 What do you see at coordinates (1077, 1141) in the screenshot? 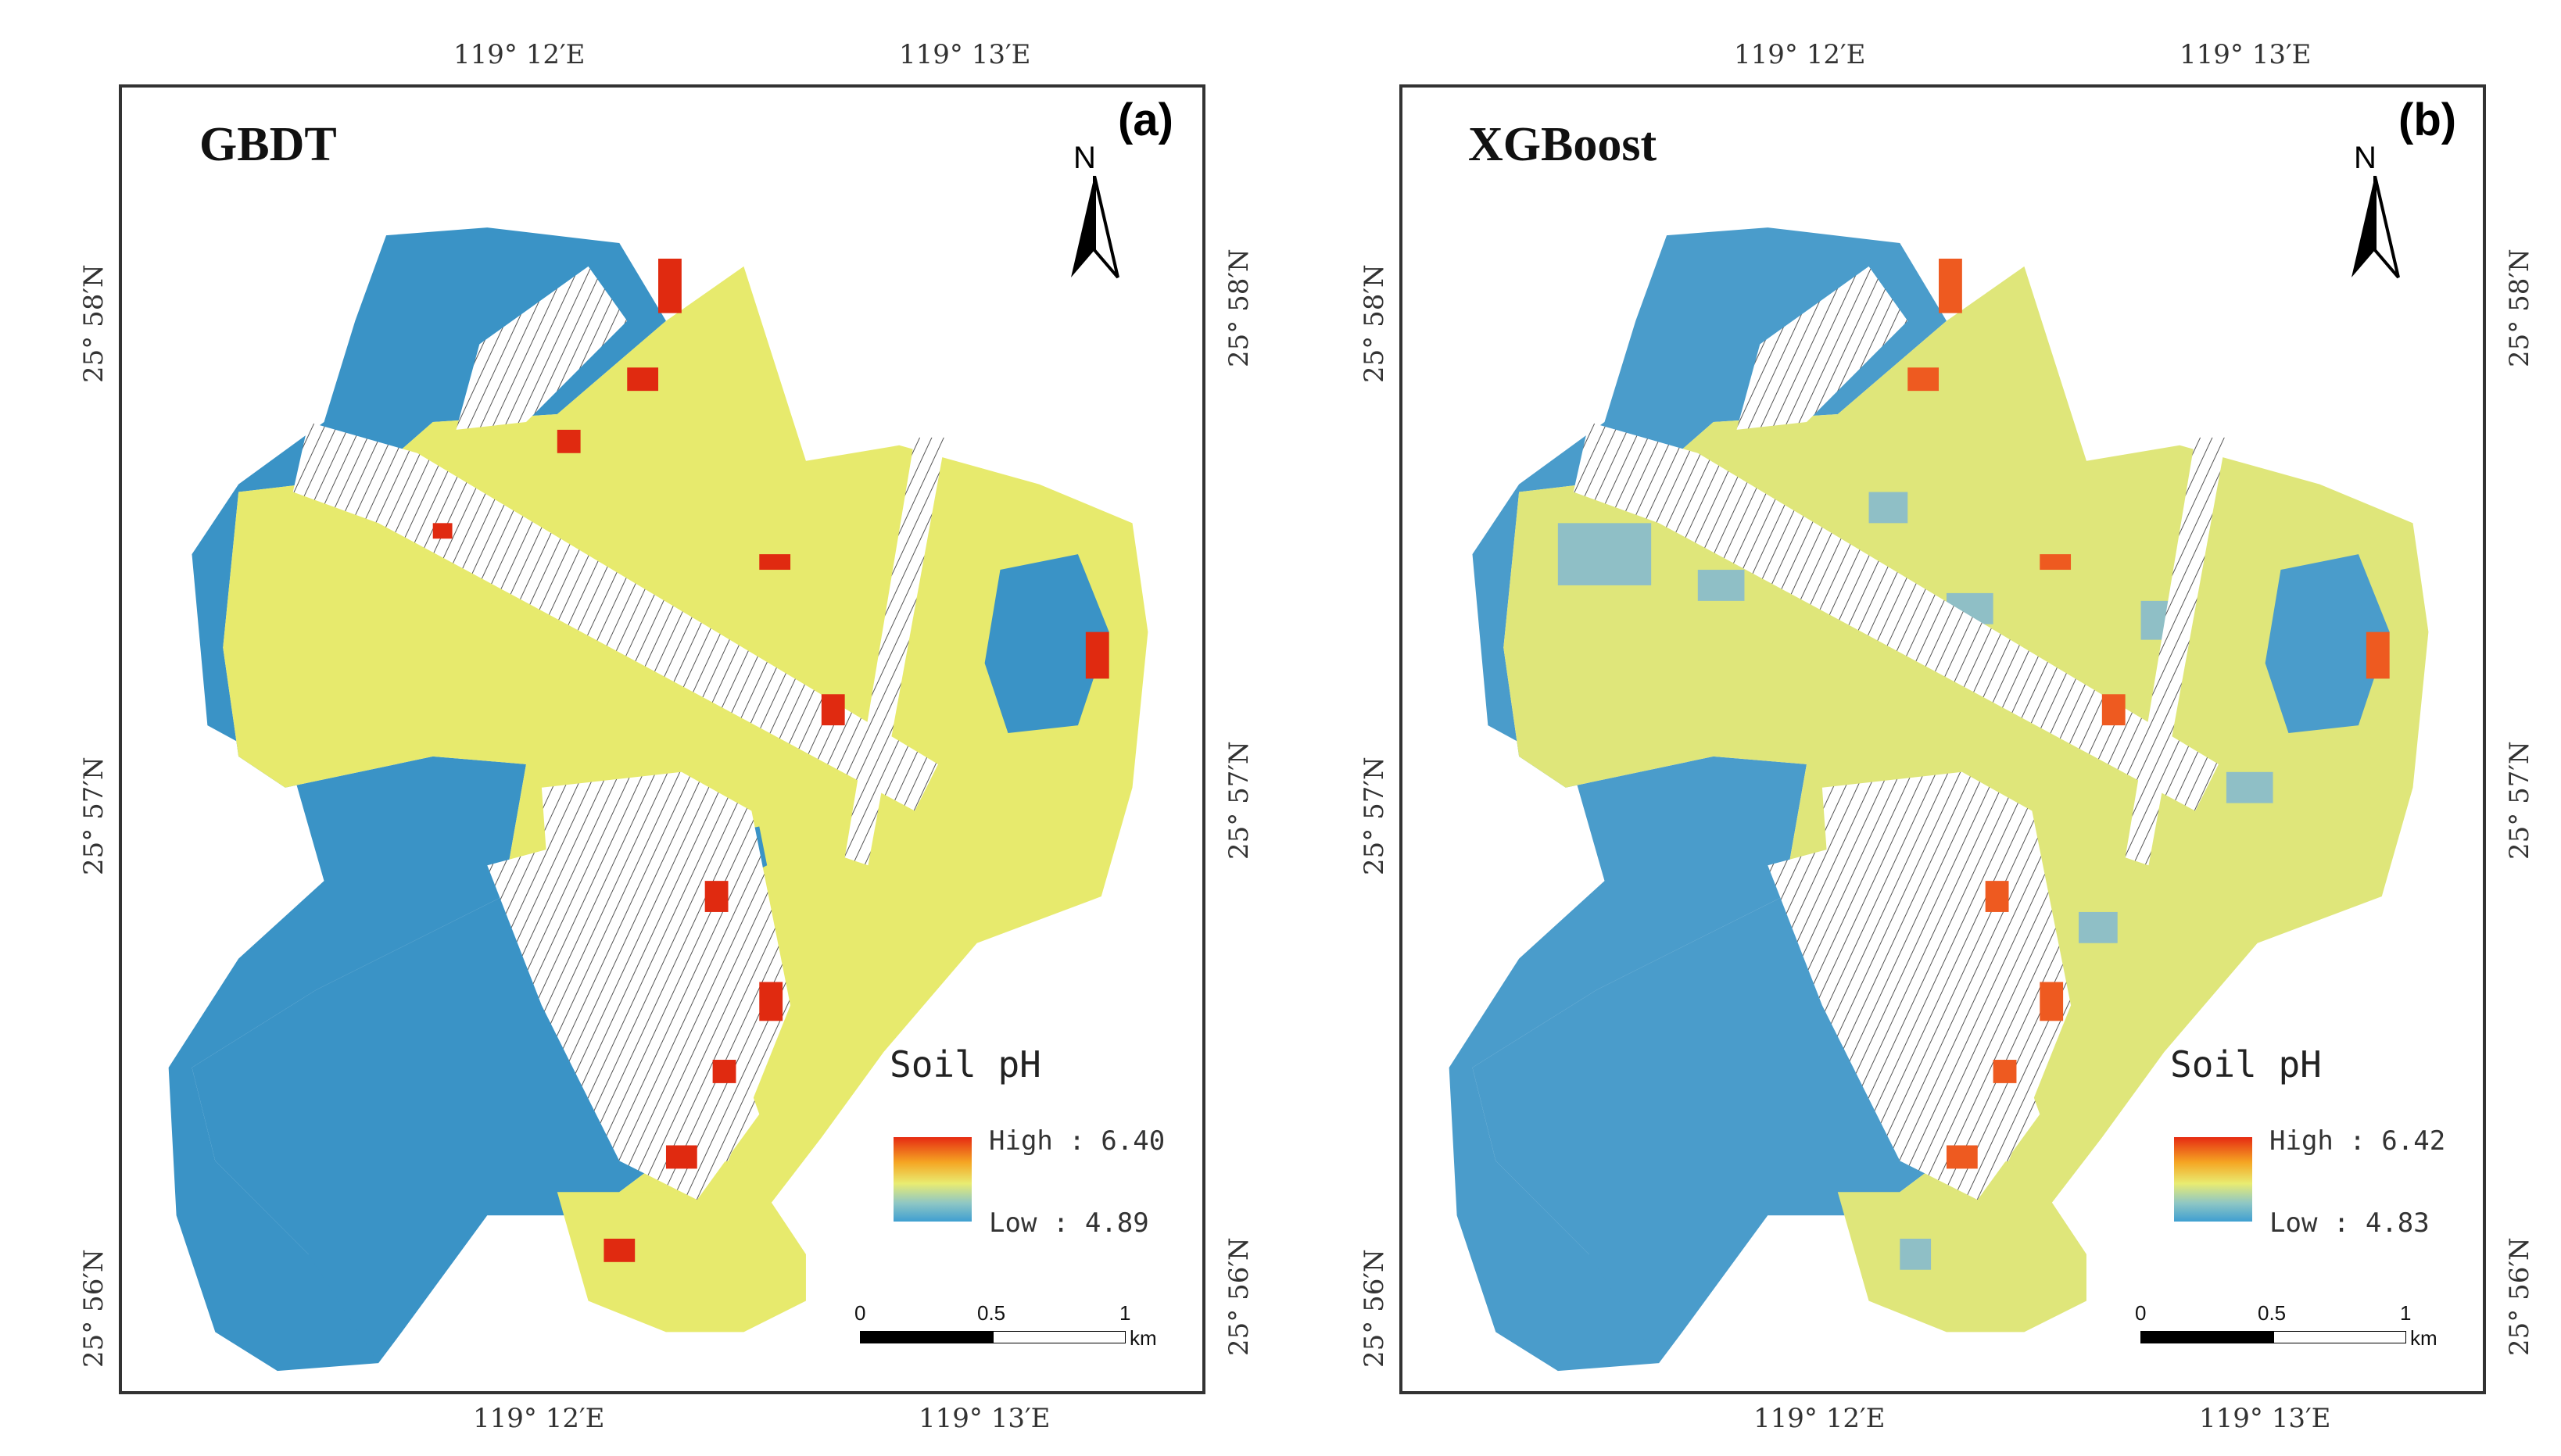
I see `legend-high-label: High : 6.40` at bounding box center [1077, 1141].